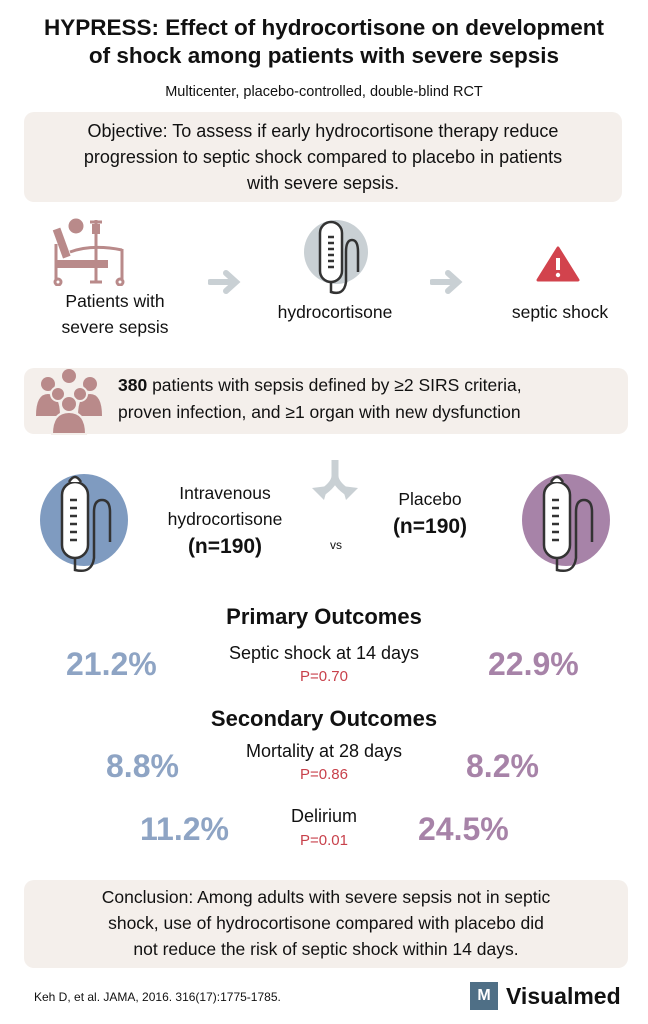 Image resolution: width=648 pixels, height=1024 pixels. I want to click on arm-label: Placebo, so click(430, 499).